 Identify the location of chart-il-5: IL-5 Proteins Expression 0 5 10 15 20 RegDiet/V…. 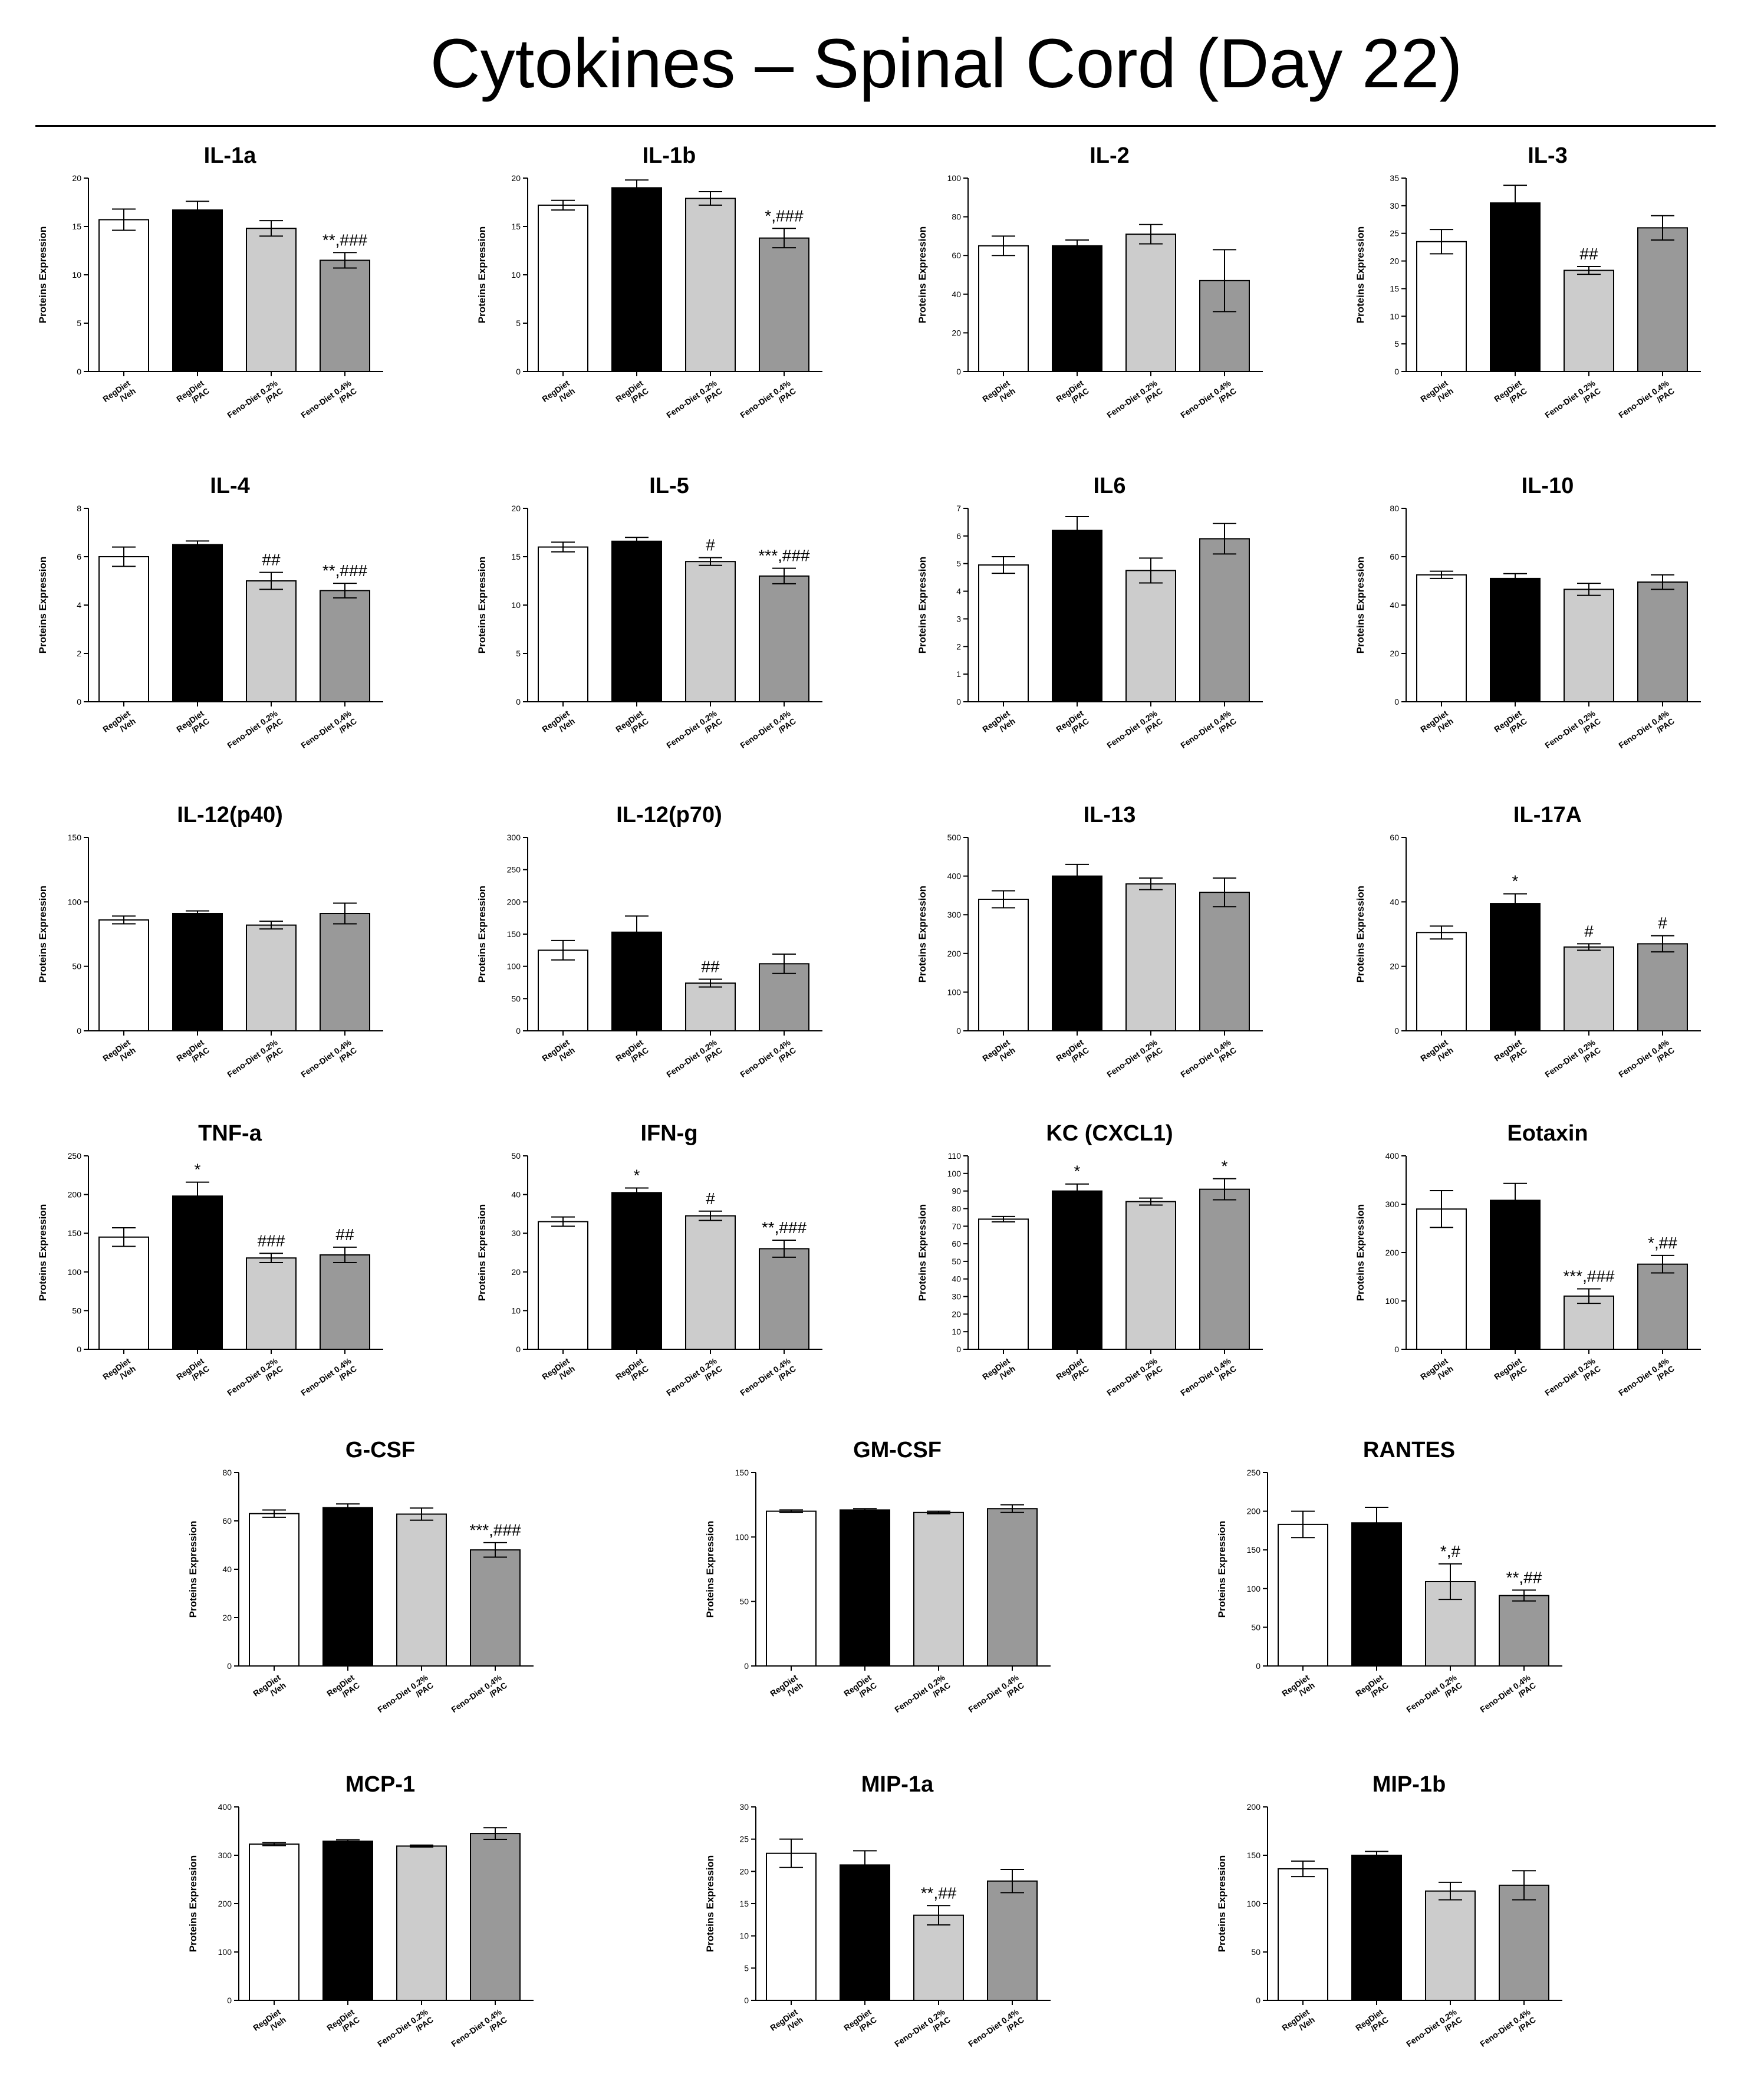
(649, 616).